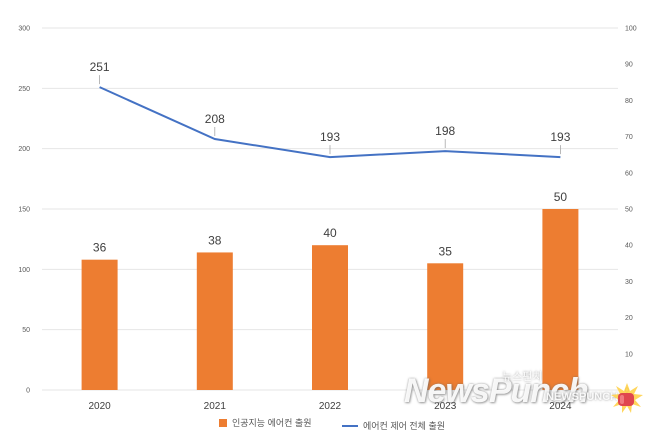  Describe the element at coordinates (24, 149) in the screenshot. I see `left-tick-label: 200` at that location.